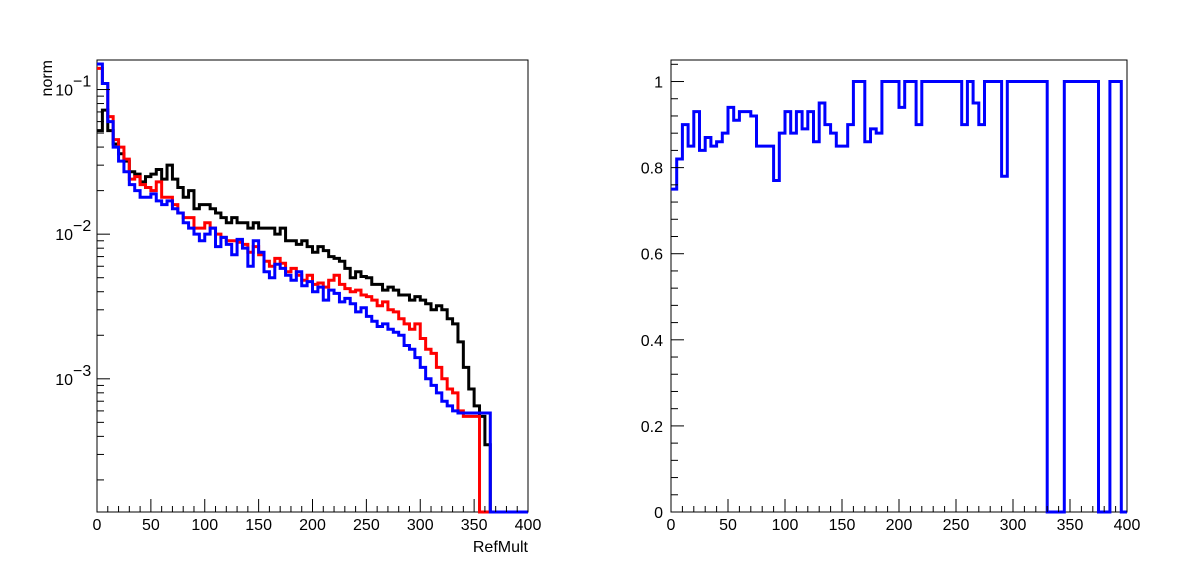 The image size is (1198, 575). What do you see at coordinates (82, 226) in the screenshot?
I see `y-tick-exponent: −2` at bounding box center [82, 226].